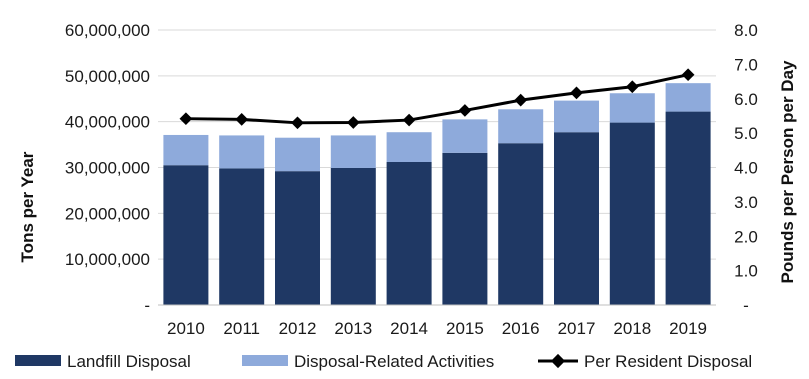 The image size is (809, 379). I want to click on x-tick-label: 2017, so click(577, 328).